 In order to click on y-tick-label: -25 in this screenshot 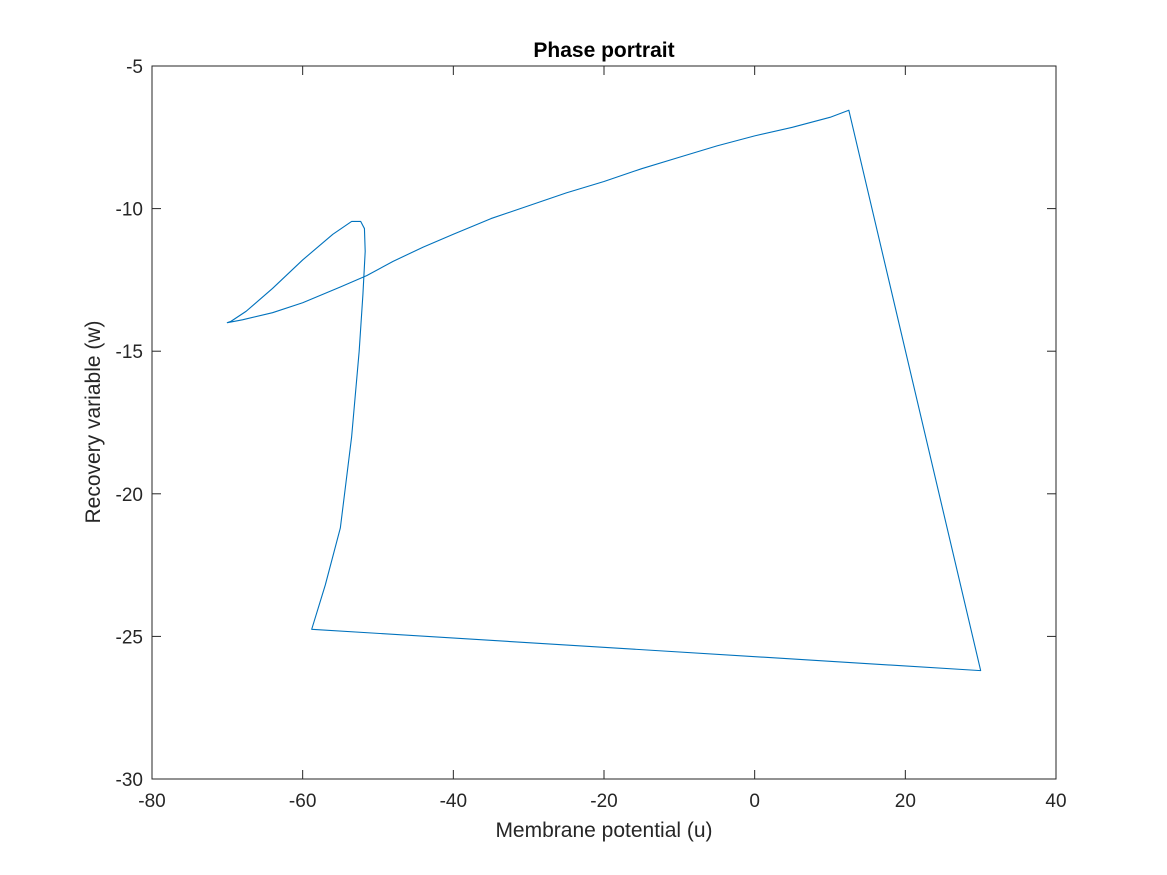, I will do `click(129, 637)`.